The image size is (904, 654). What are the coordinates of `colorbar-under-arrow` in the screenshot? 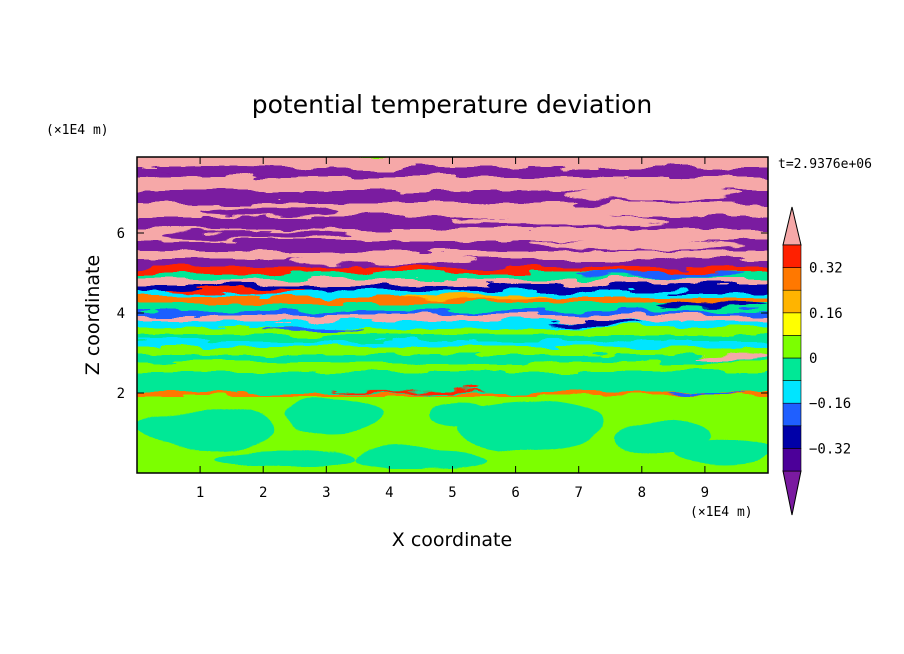 It's located at (792, 493).